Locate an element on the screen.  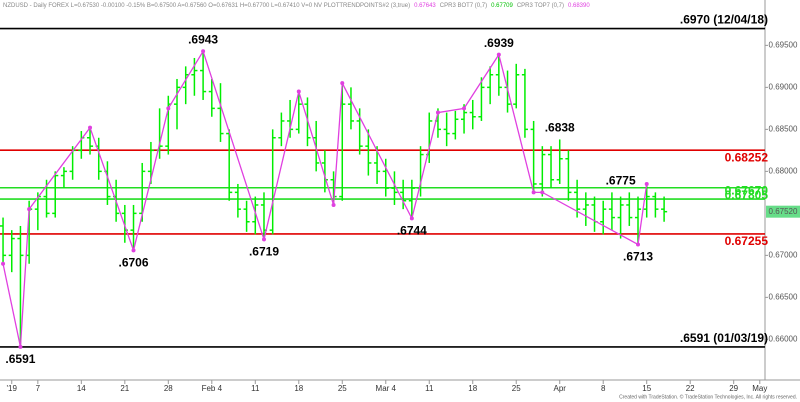
x-tick-label: 28 is located at coordinates (168, 388).